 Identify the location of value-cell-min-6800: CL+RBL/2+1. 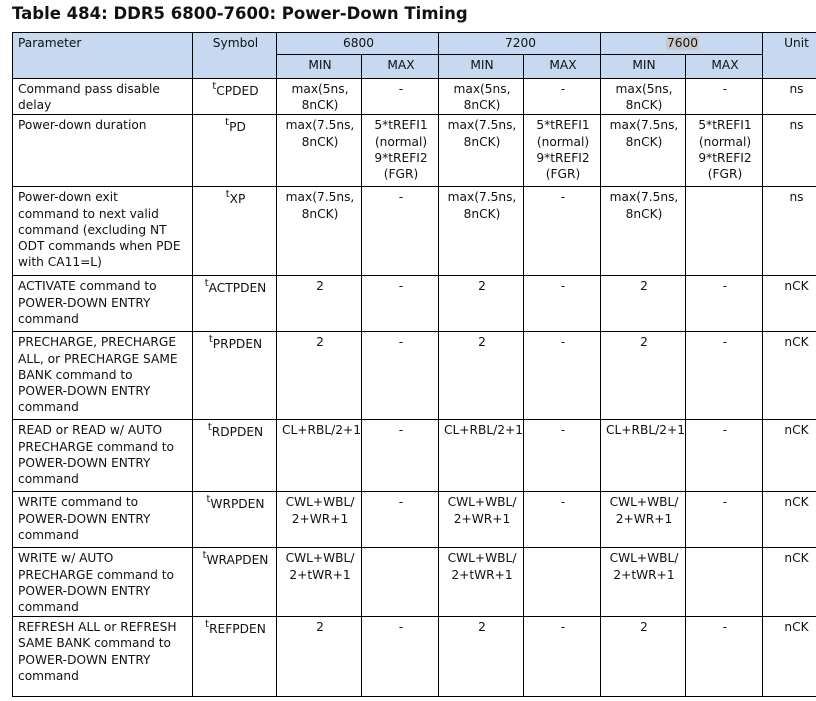
(319, 456).